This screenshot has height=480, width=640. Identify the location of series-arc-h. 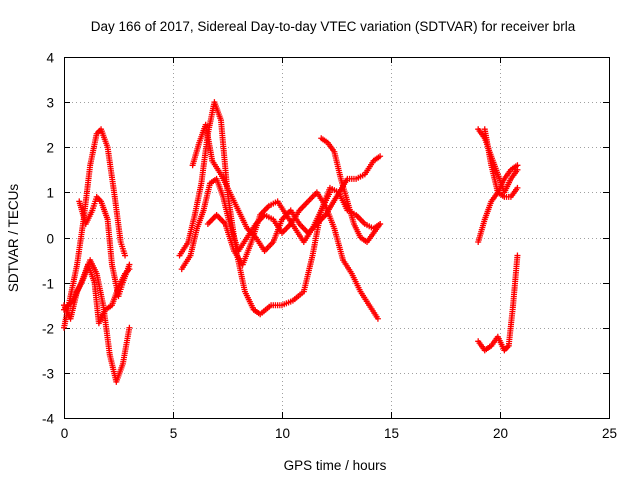
(294, 226).